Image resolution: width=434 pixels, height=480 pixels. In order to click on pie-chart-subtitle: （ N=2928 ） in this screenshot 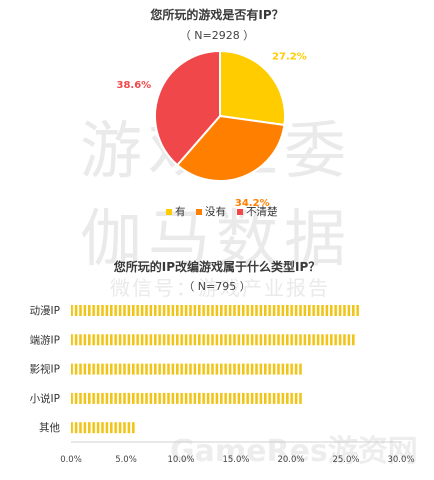, I will do `click(217, 35)`.